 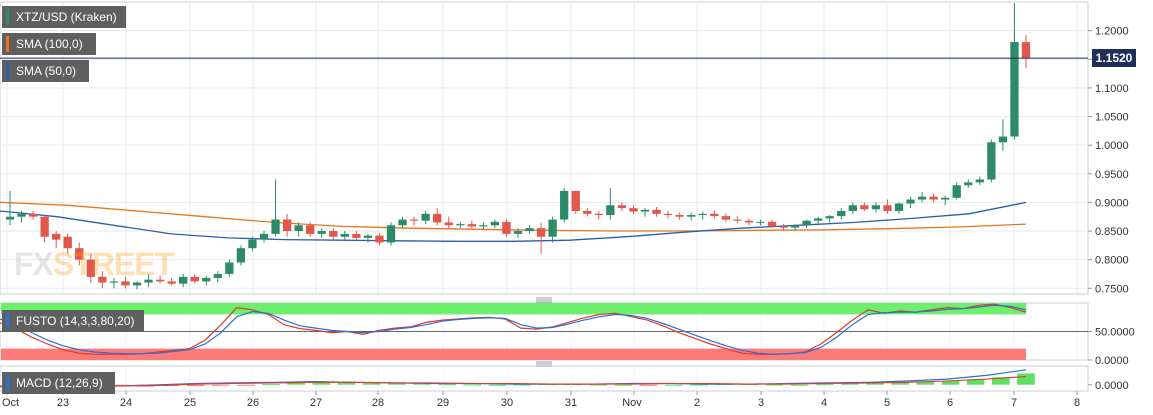 I want to click on x-axis-tick-label: 23, so click(x=63, y=403).